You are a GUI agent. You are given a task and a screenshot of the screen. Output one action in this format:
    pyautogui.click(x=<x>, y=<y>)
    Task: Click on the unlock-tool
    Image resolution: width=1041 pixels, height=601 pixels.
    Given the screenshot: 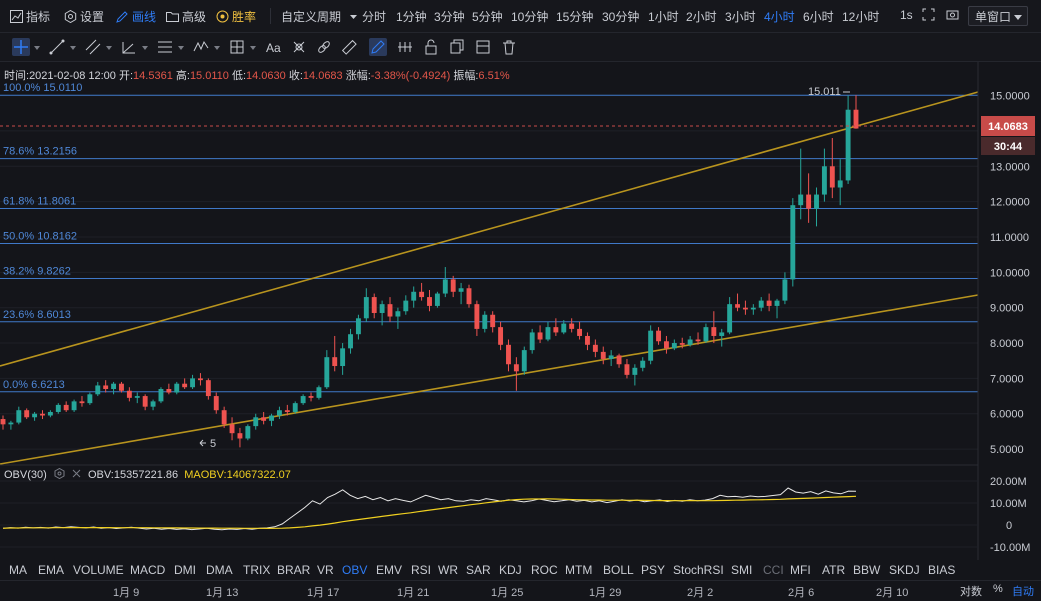 What is the action you would take?
    pyautogui.click(x=431, y=47)
    